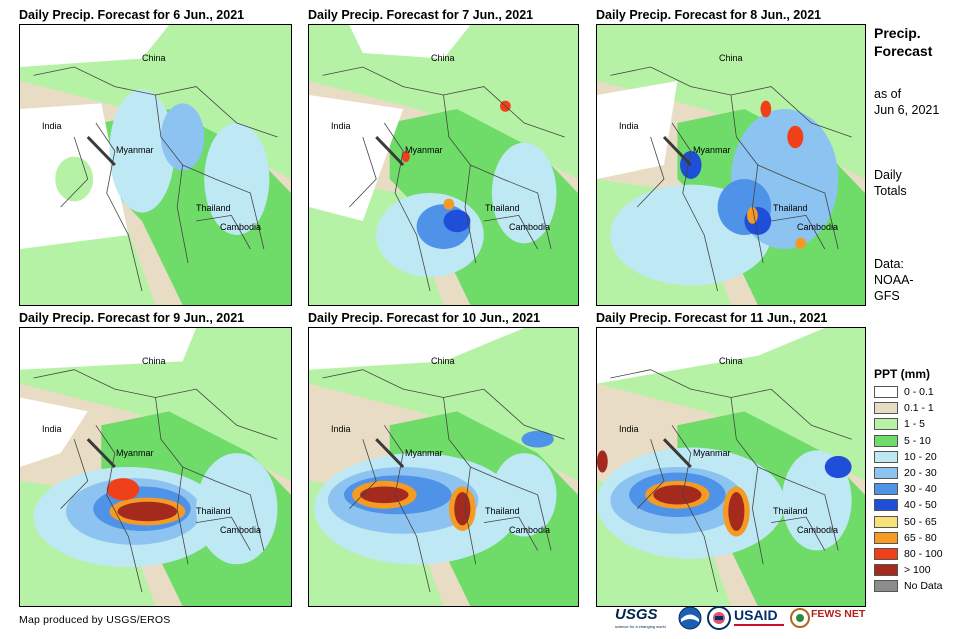  What do you see at coordinates (719, 620) in the screenshot?
I see `usaid-seal` at bounding box center [719, 620].